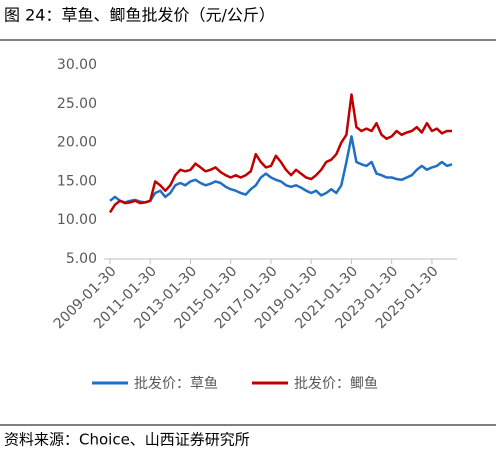 This screenshot has height=454, width=496. I want to click on legend-label: 批发价：鲫鱼, so click(336, 383).